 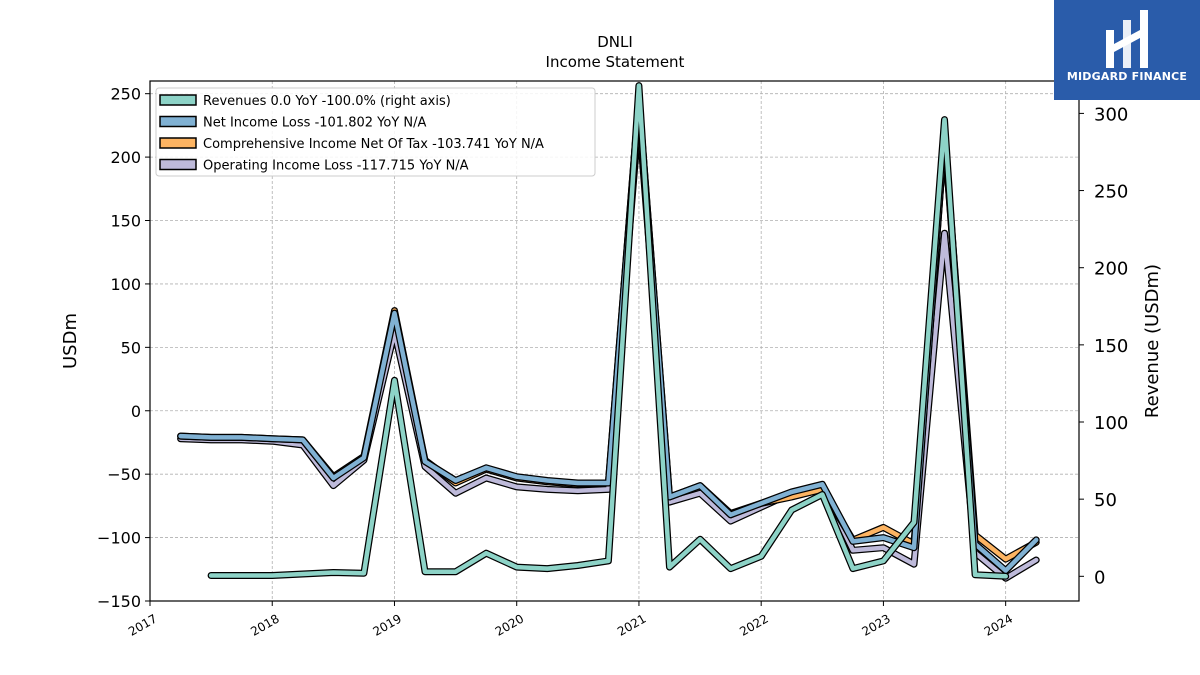 I want to click on y2-tick-label: 50, so click(x=1105, y=500).